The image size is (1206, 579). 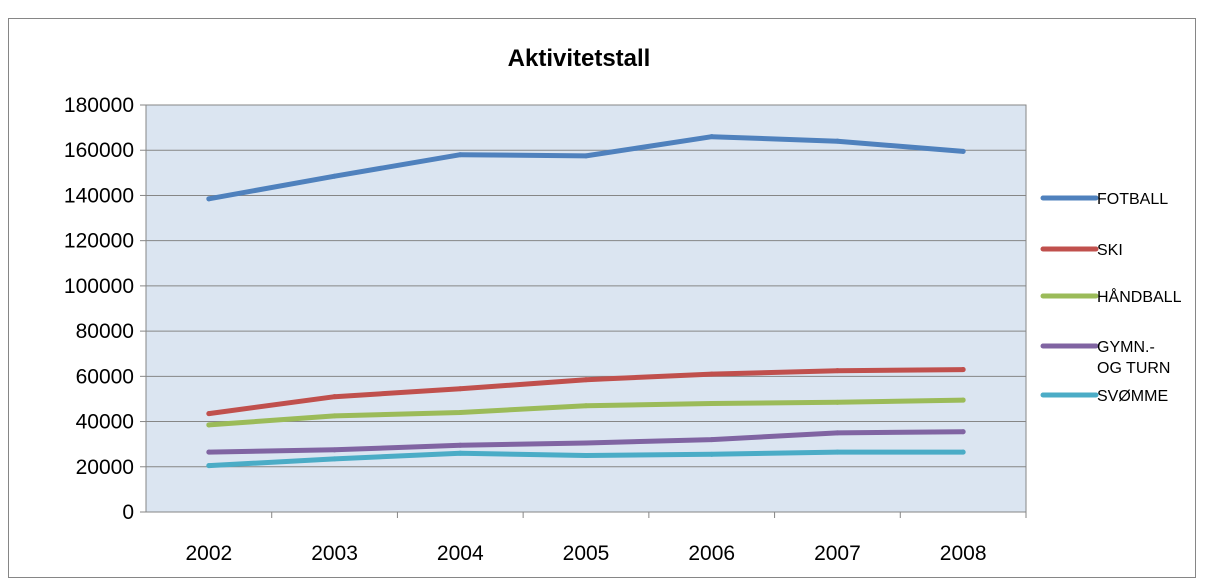 I want to click on y-tick-label: 120000, so click(x=99, y=241).